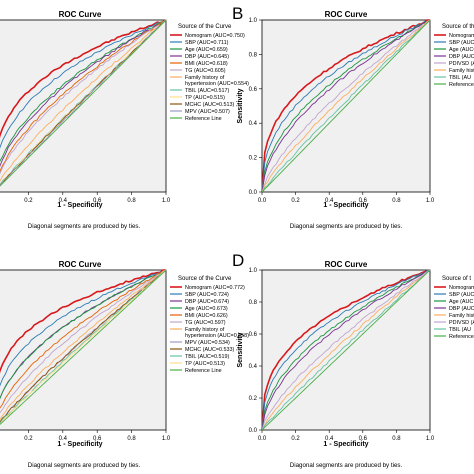 The height and width of the screenshot is (474, 474). Describe the element at coordinates (205, 323) in the screenshot. I see `legend-label: TG (AUC=0.597)` at that location.